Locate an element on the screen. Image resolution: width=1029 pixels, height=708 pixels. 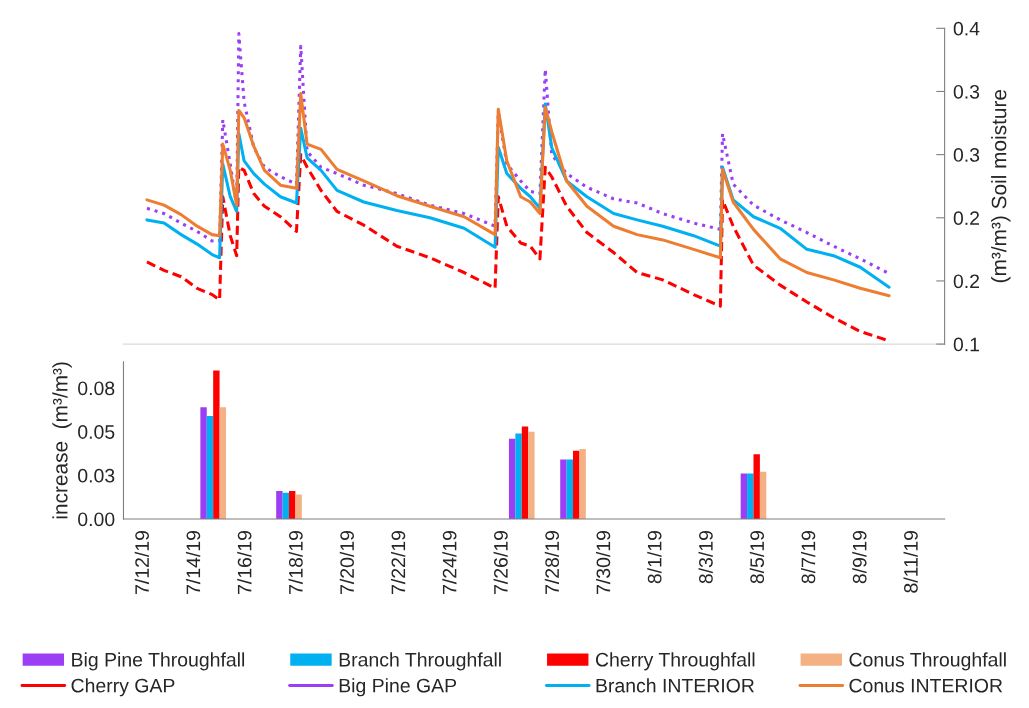
legend-label: Cherry GAP is located at coordinates (123, 687).